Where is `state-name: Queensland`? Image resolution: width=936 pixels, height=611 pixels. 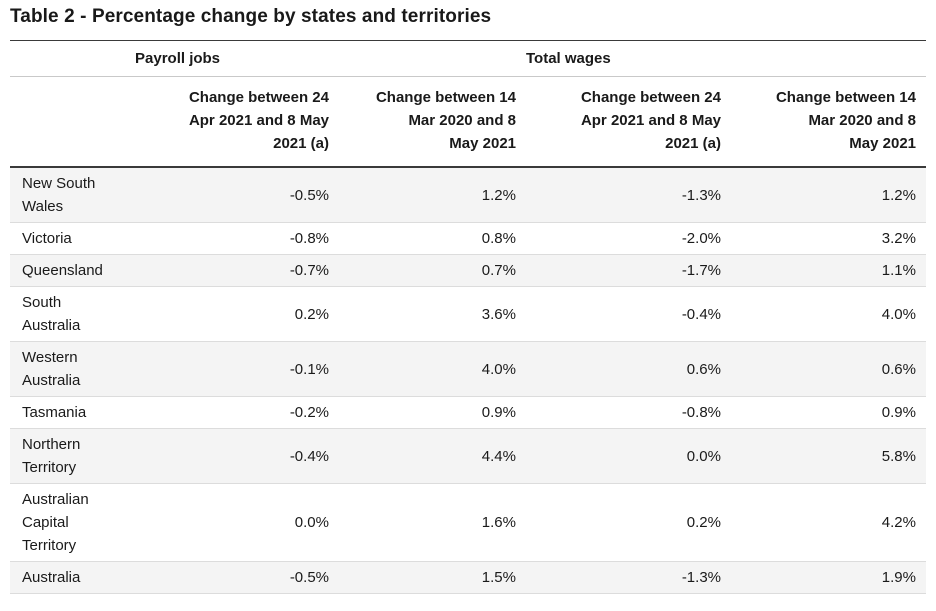 state-name: Queensland is located at coordinates (62, 270).